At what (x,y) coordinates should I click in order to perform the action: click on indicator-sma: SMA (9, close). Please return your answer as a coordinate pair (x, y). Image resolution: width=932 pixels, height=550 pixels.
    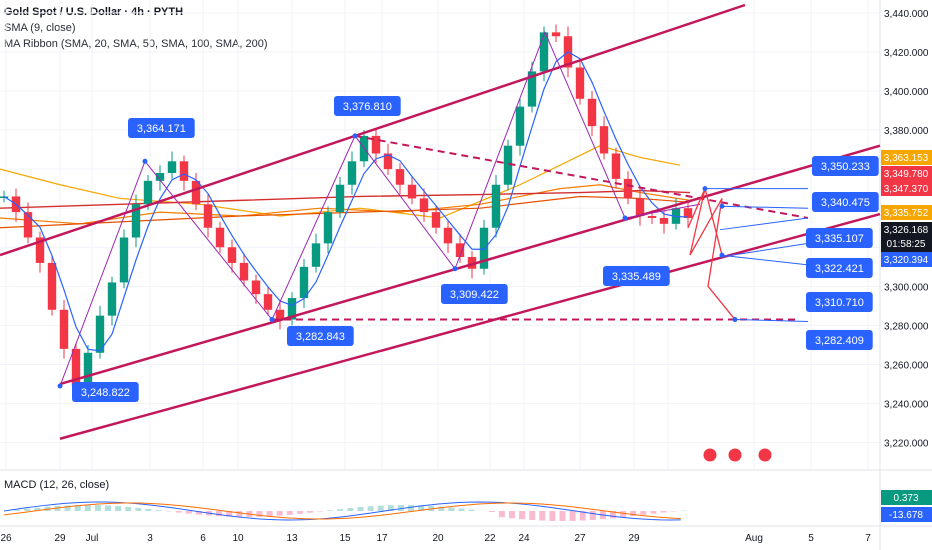
    Looking at the image, I should click on (40, 28).